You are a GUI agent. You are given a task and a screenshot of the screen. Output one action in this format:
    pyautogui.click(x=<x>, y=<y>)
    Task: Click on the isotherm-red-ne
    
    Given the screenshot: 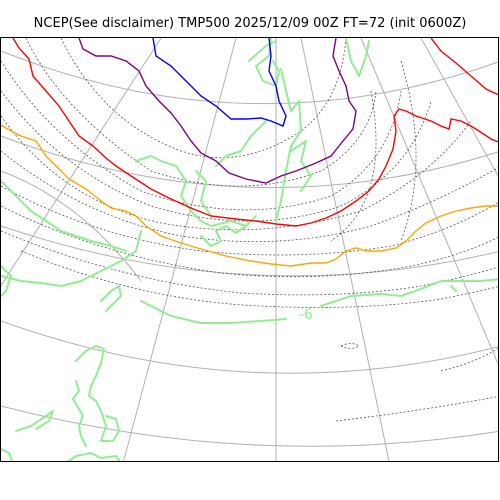 What is the action you would take?
    pyautogui.click(x=464, y=67)
    